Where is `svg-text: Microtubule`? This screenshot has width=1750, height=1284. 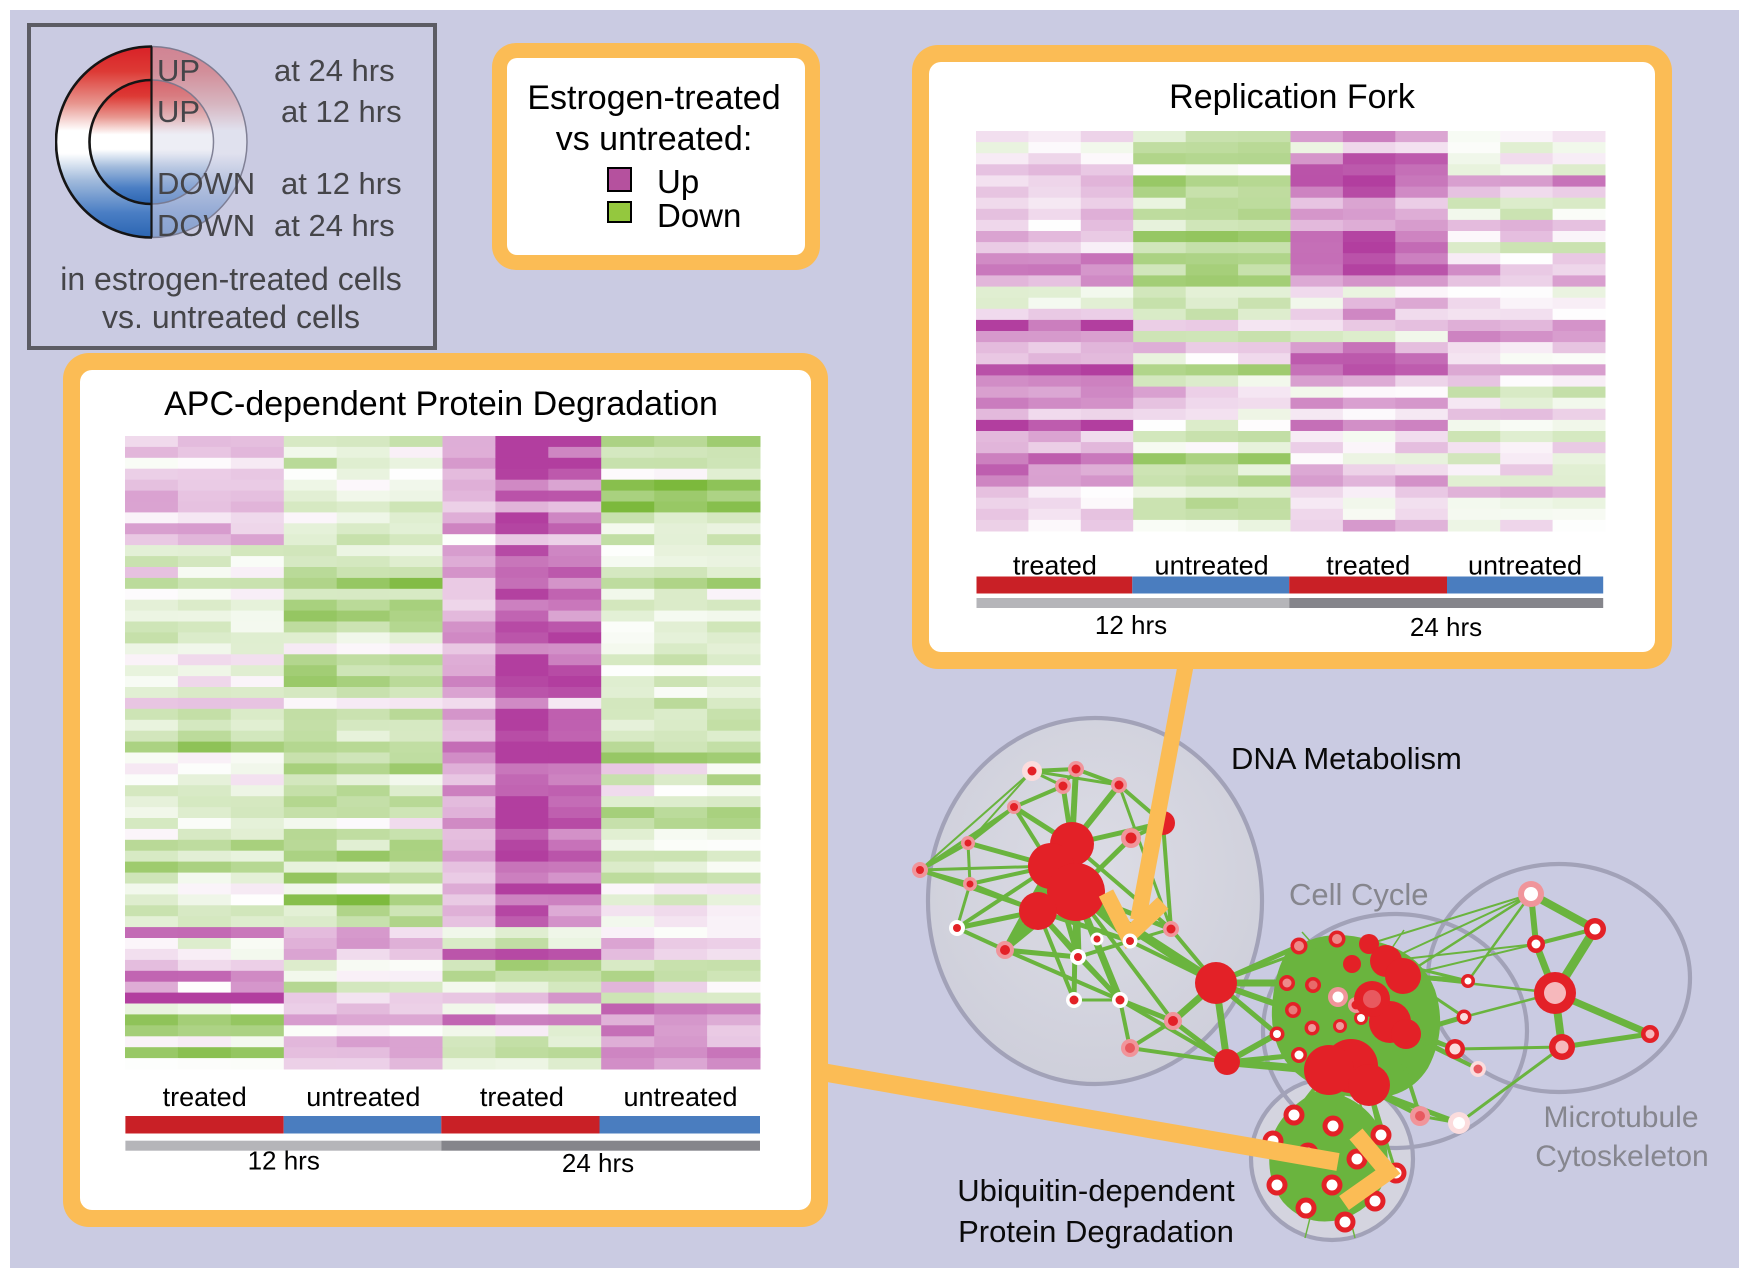 svg-text: Microtubule is located at coordinates (1620, 1117).